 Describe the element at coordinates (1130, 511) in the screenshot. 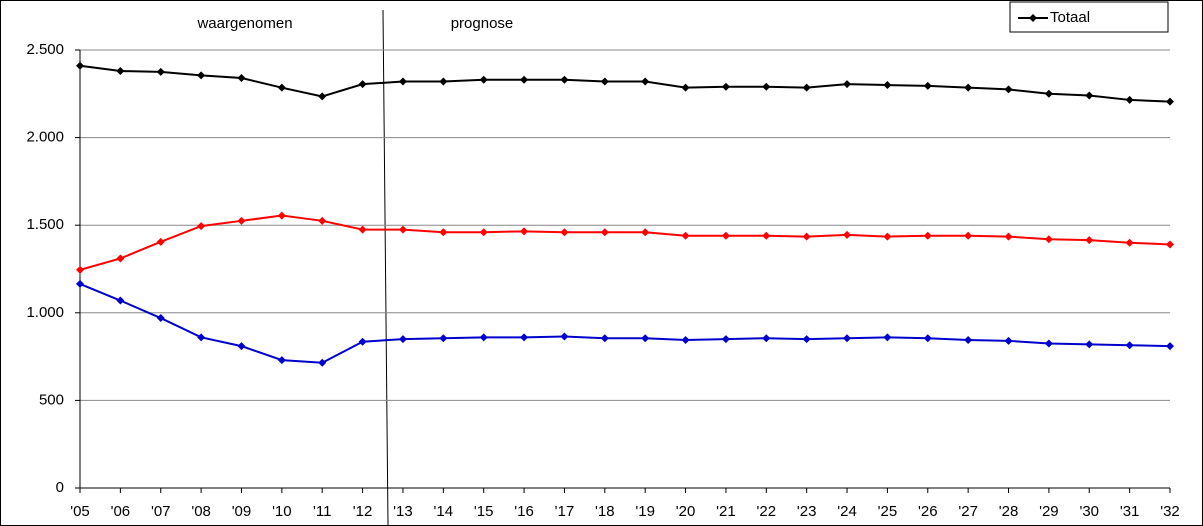

I see `x-tick-label: '31` at that location.